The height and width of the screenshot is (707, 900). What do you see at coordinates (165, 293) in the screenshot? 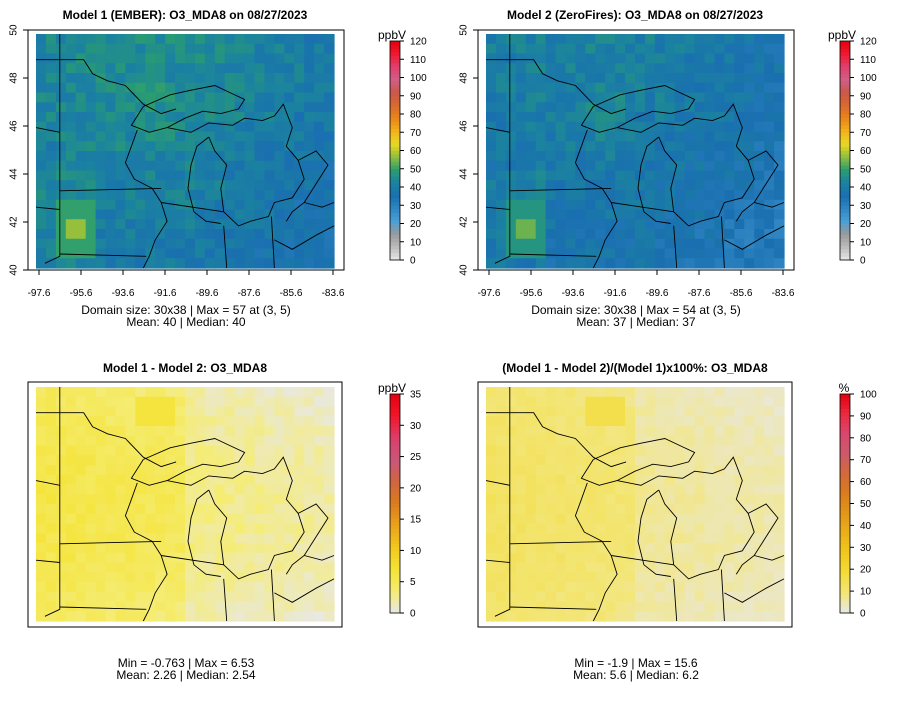
I see `lon-tick-label: -91.6` at bounding box center [165, 293].